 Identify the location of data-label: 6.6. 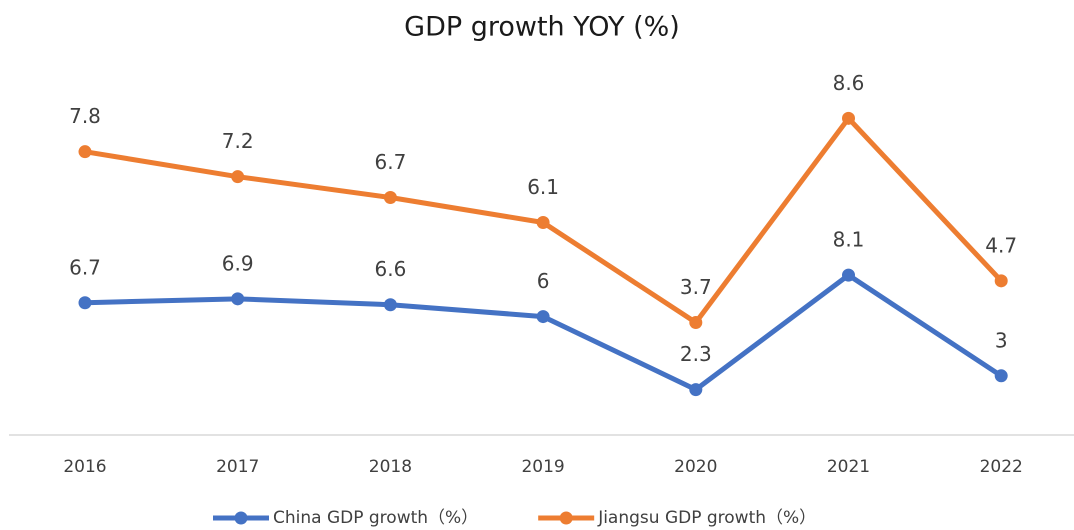
(390, 269).